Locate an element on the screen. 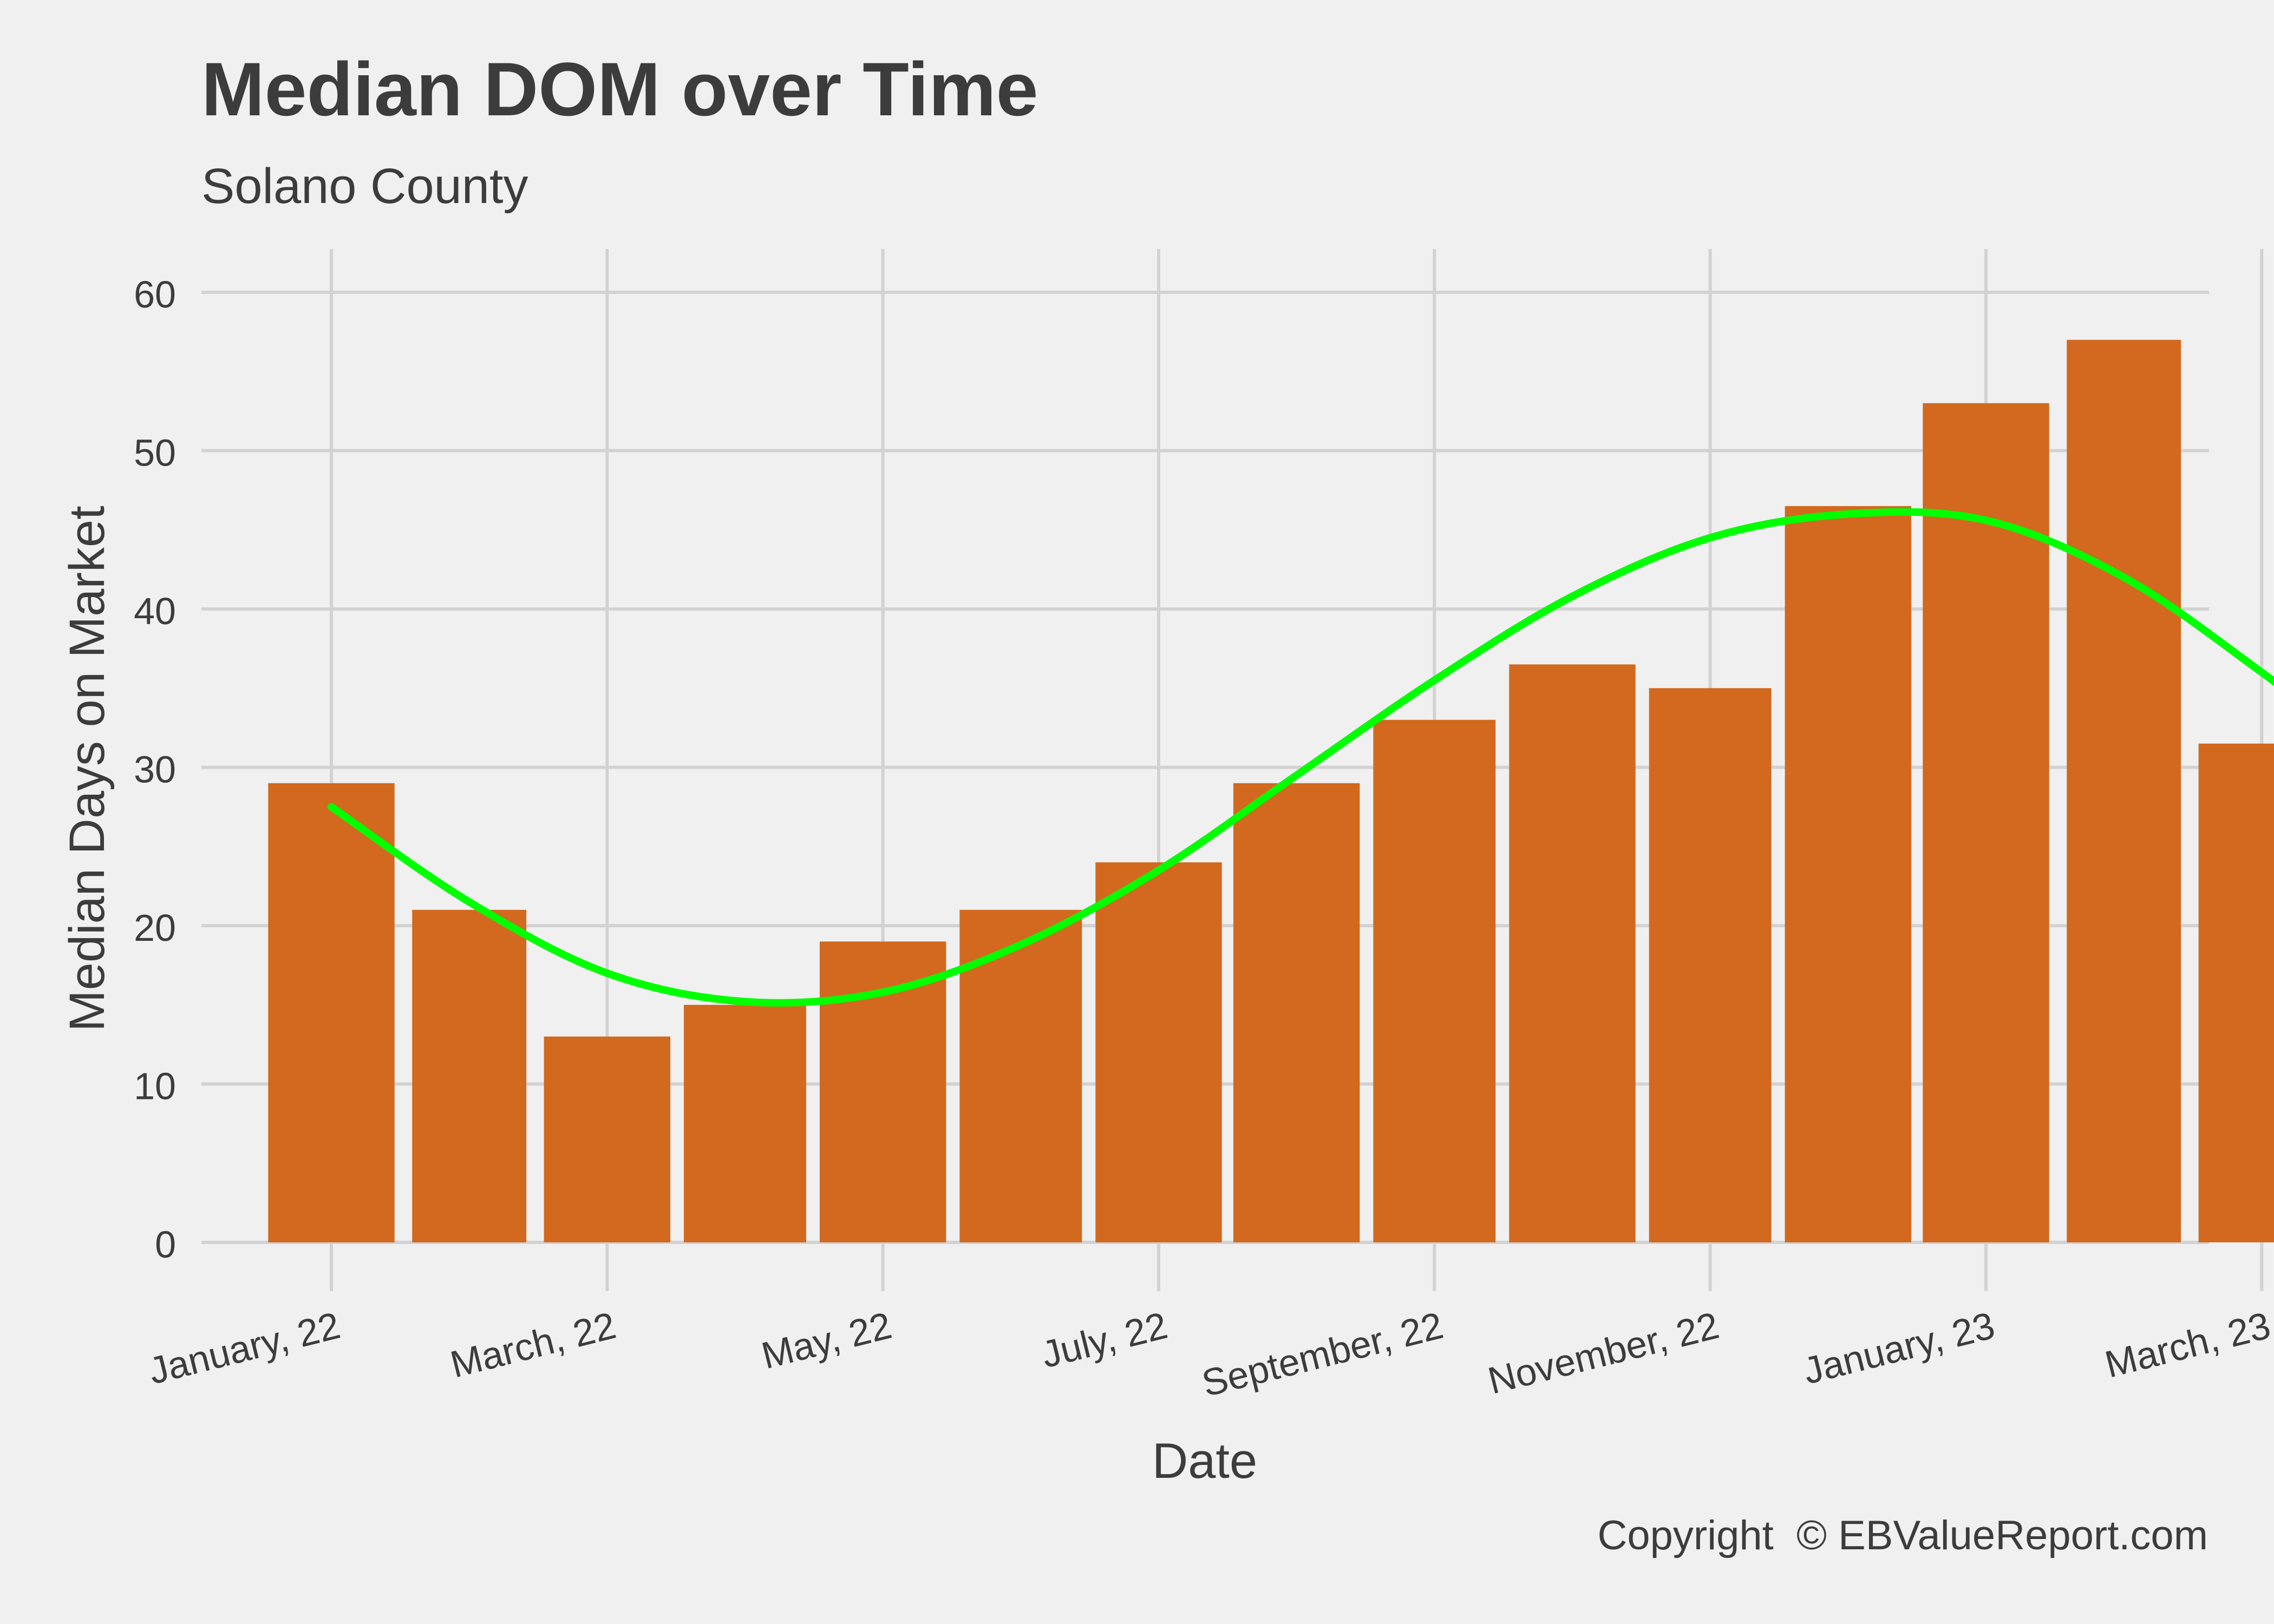  y-tick-label: 10 is located at coordinates (155, 1086).